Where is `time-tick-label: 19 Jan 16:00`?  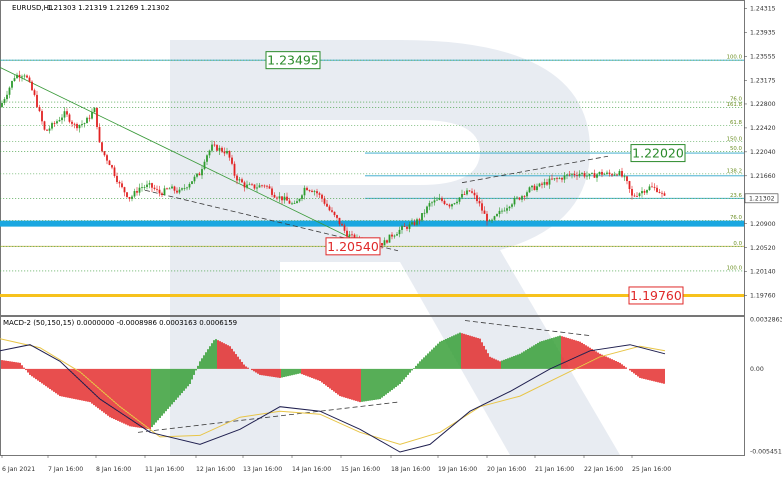 time-tick-label: 19 Jan 16:00 is located at coordinates (457, 469).